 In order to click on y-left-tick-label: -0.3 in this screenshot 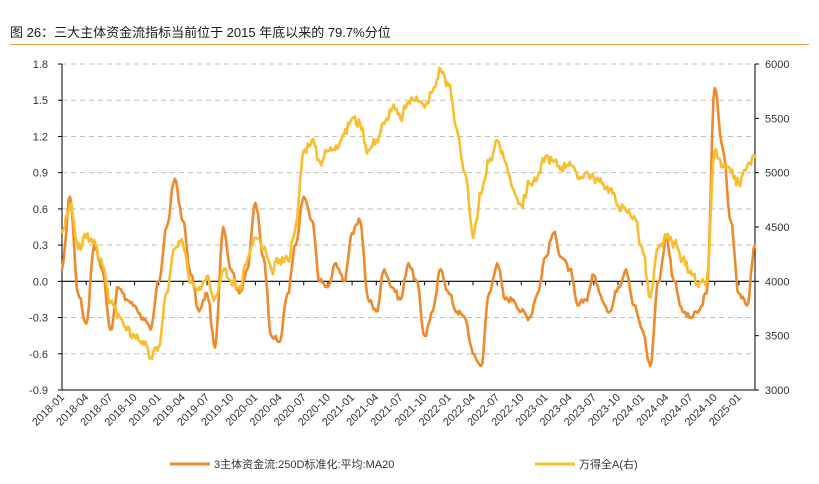, I will do `click(38, 319)`.